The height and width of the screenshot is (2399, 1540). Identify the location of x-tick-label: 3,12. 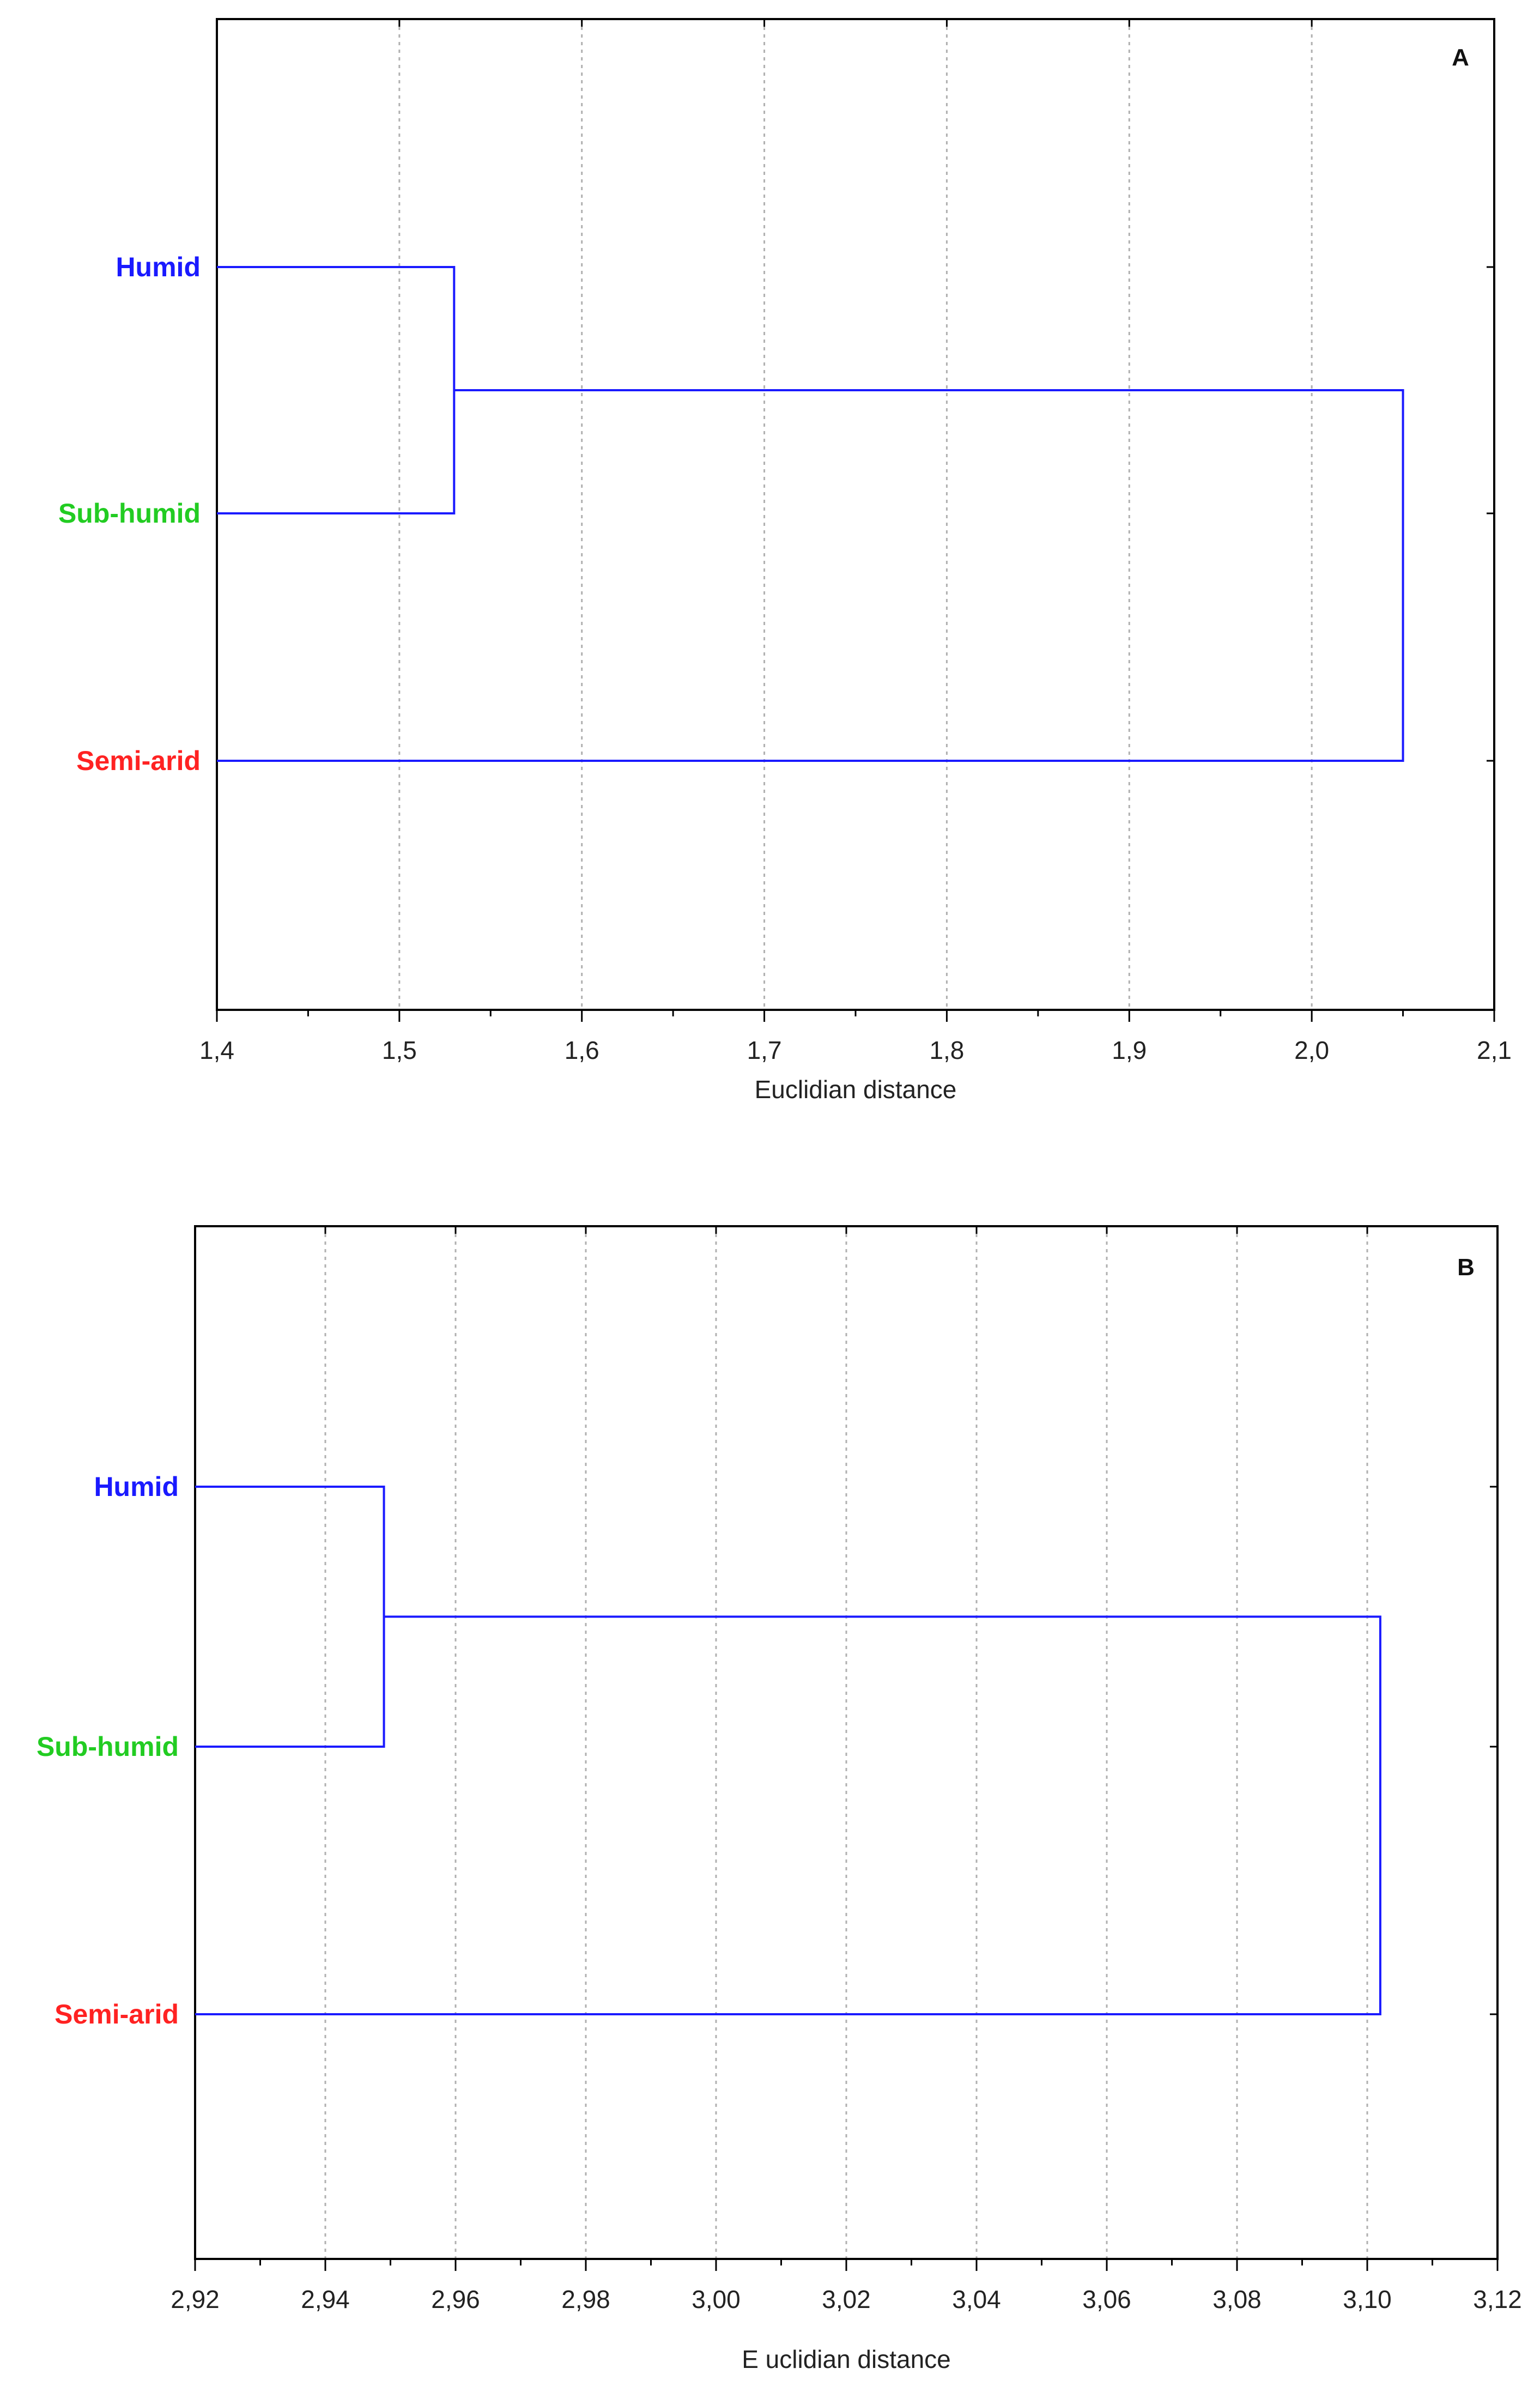
(1497, 2299).